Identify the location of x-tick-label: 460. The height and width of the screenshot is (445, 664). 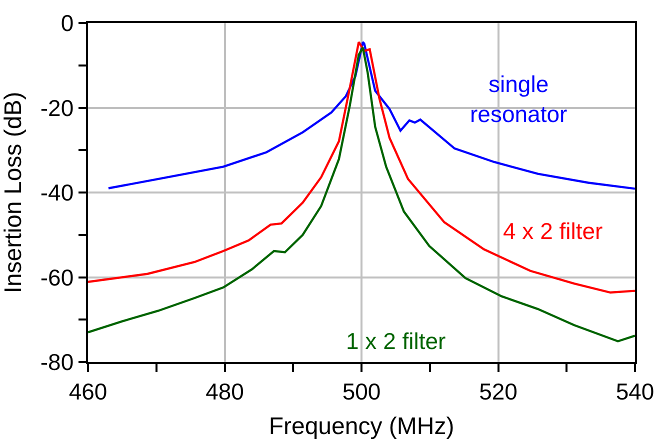
(88, 391).